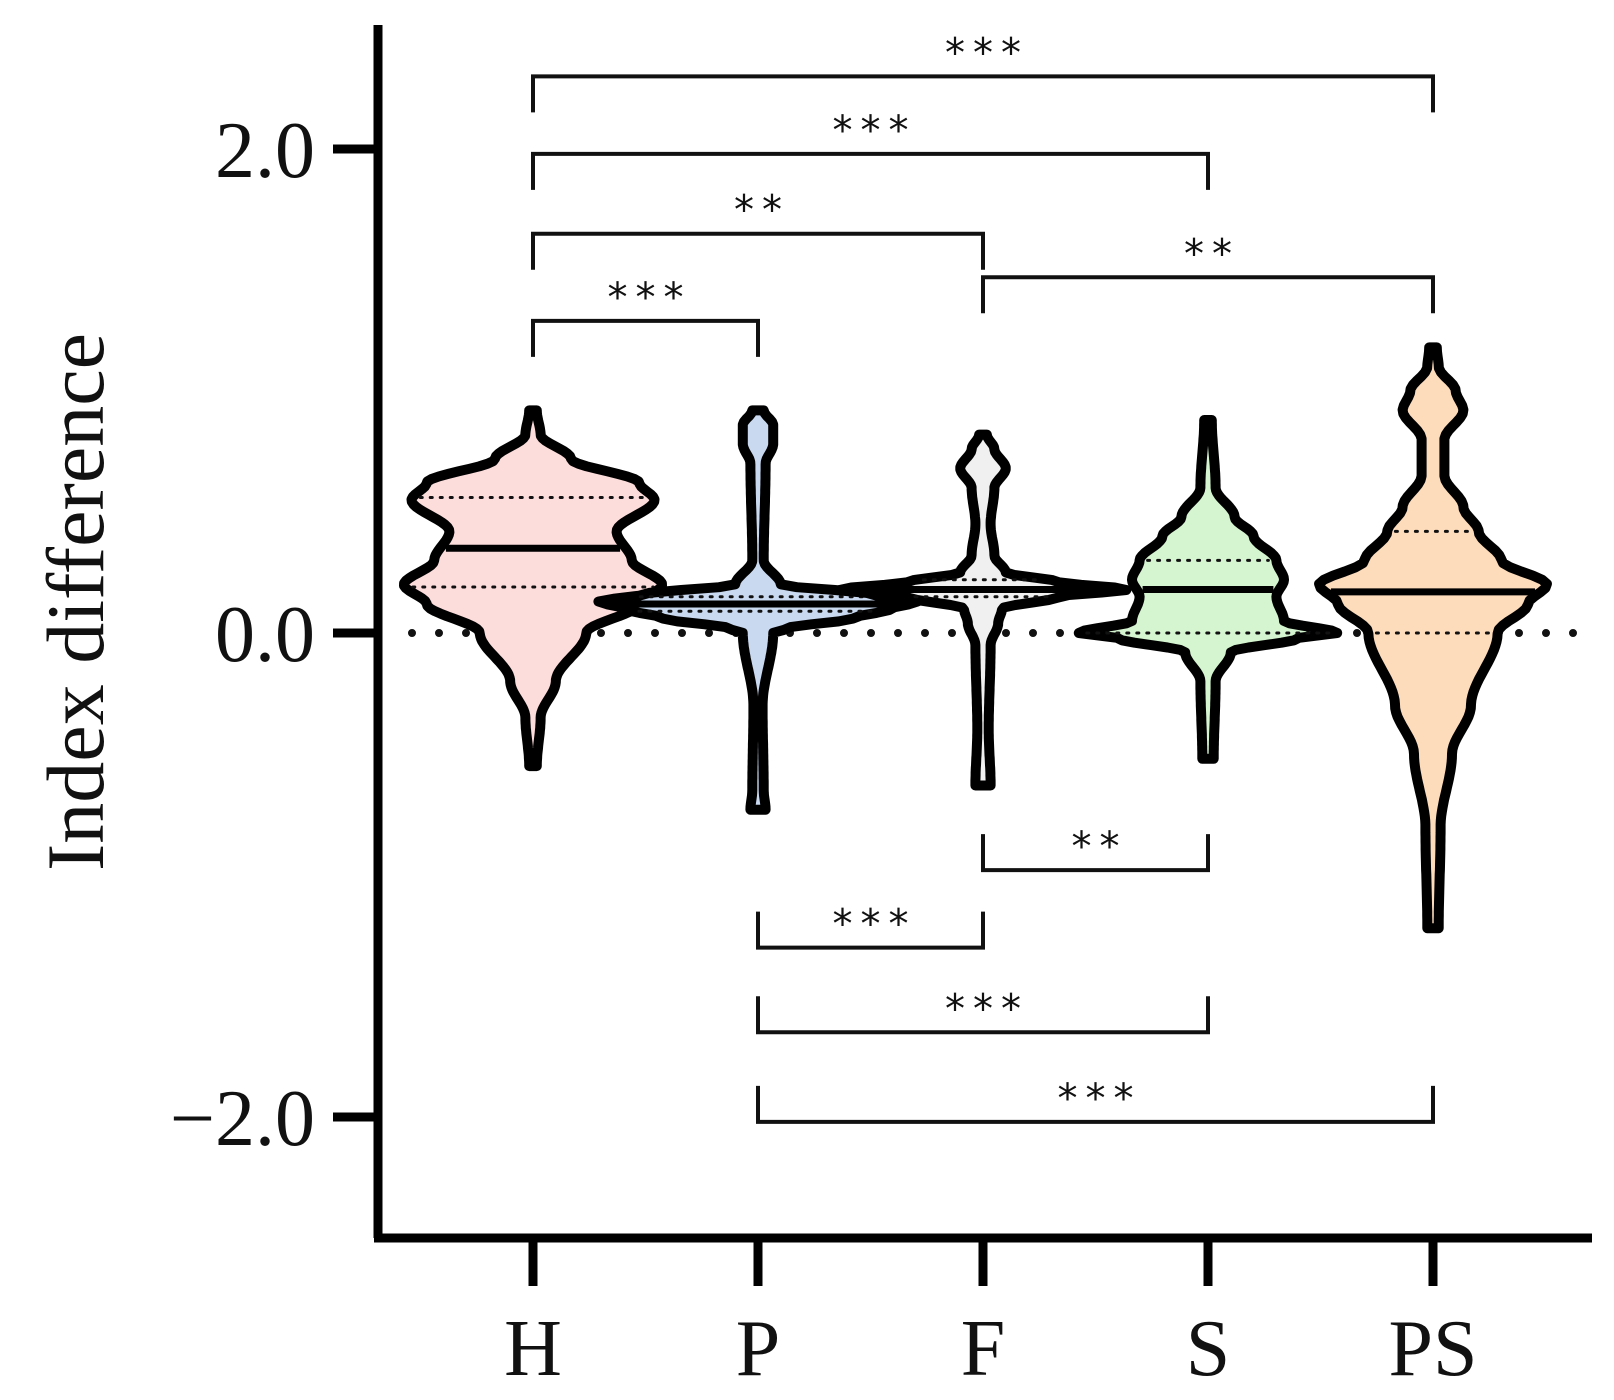 The width and height of the screenshot is (1614, 1400). What do you see at coordinates (758, 610) in the screenshot?
I see `violin-p` at bounding box center [758, 610].